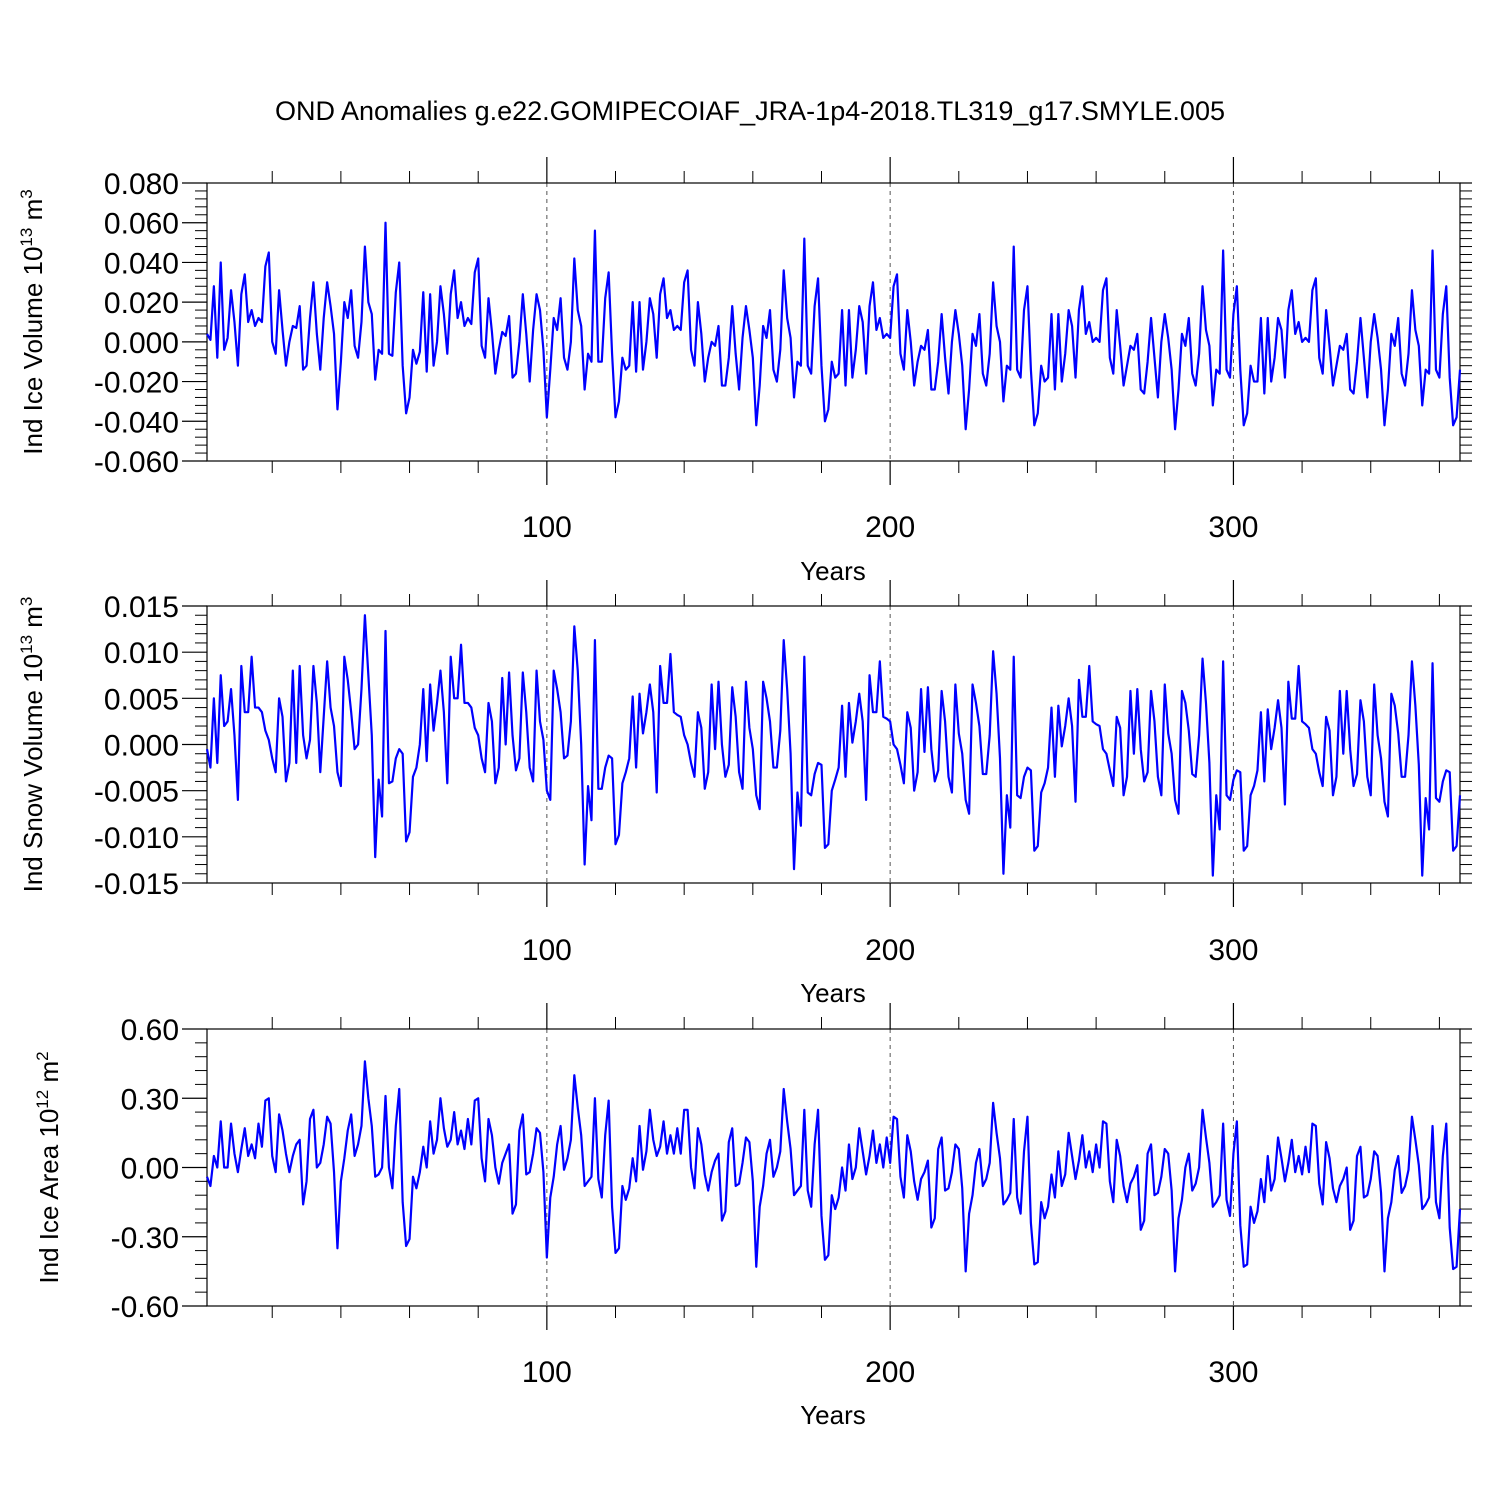  Describe the element at coordinates (141, 263) in the screenshot. I see `y-tick-label: 0.040` at that location.